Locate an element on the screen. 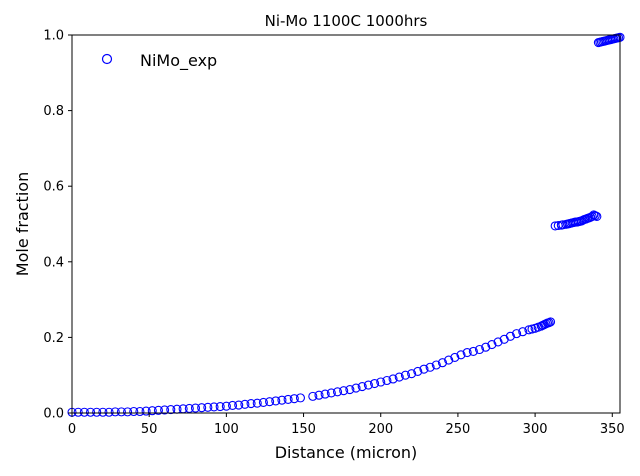 This screenshot has width=640, height=476. y-tick-label: 0.2 is located at coordinates (53, 338).